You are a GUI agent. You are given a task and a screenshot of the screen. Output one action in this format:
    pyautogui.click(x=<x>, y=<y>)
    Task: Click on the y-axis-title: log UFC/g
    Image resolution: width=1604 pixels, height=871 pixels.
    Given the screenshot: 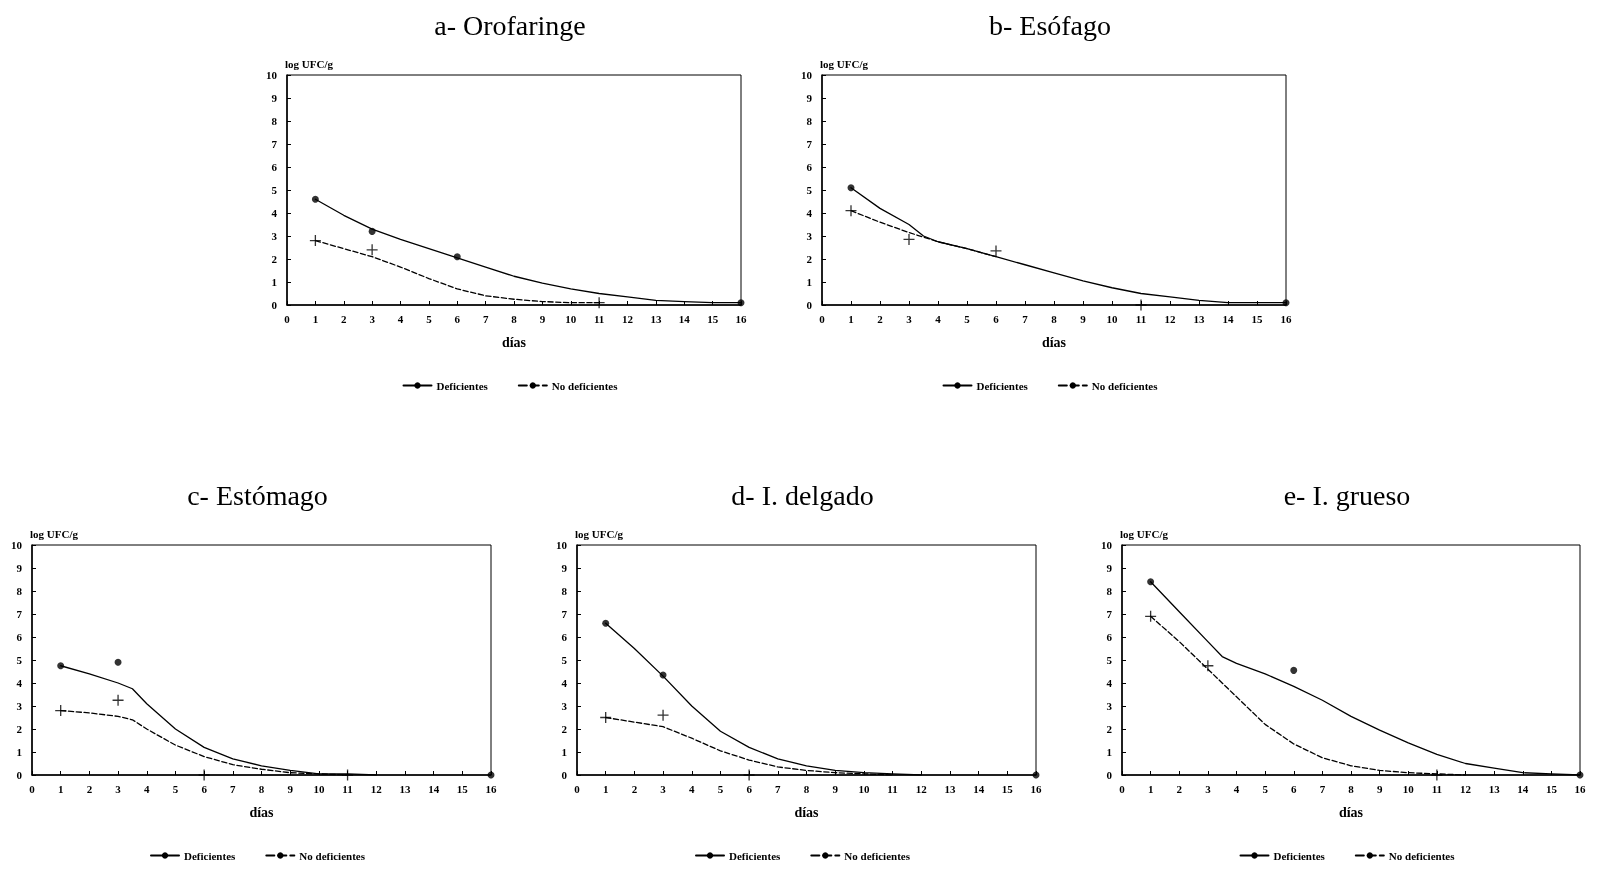 What is the action you would take?
    pyautogui.click(x=54, y=533)
    